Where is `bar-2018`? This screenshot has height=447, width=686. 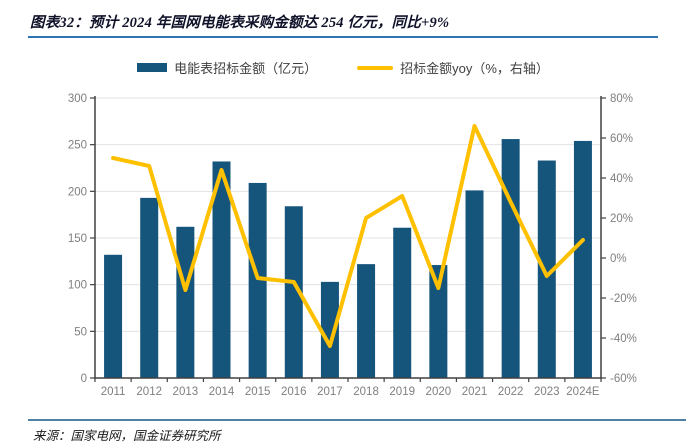 bar-2018 is located at coordinates (366, 321).